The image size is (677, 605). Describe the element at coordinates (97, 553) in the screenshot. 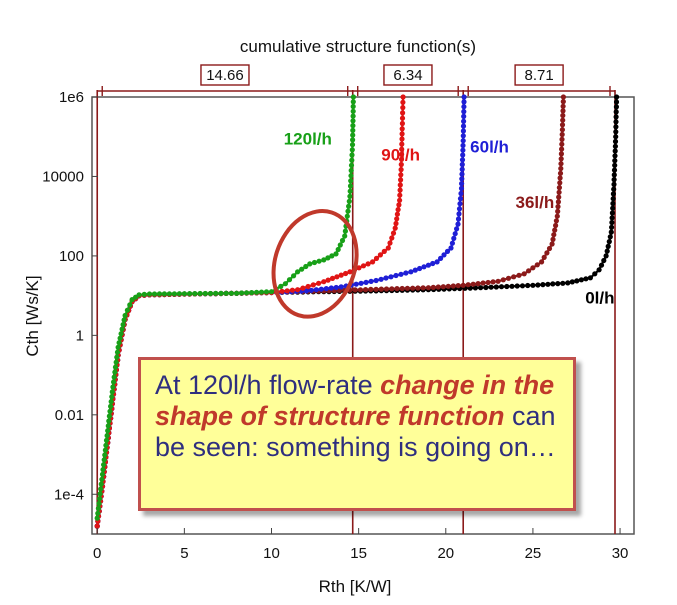

I see `x-tick-label: 0` at that location.